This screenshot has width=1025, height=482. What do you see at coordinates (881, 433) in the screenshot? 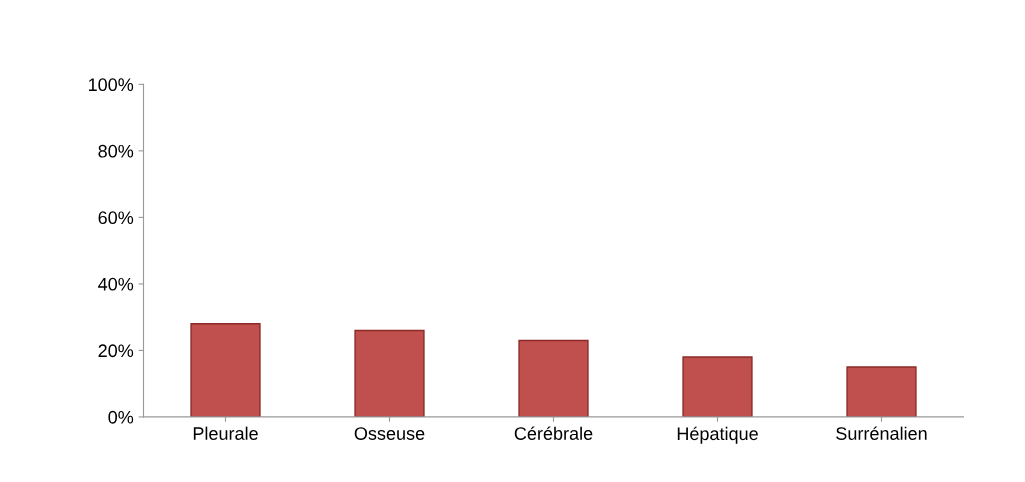
I see `x-tick-label: Surrénalien` at bounding box center [881, 433].